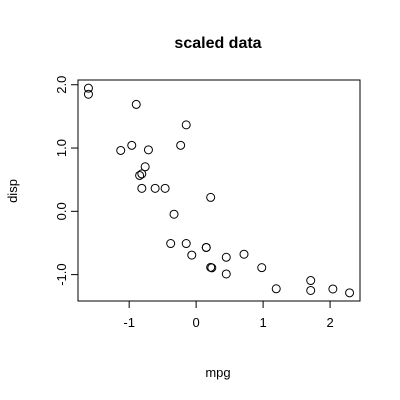 The image size is (400, 400). I want to click on x-tick-label: 0, so click(196, 322).